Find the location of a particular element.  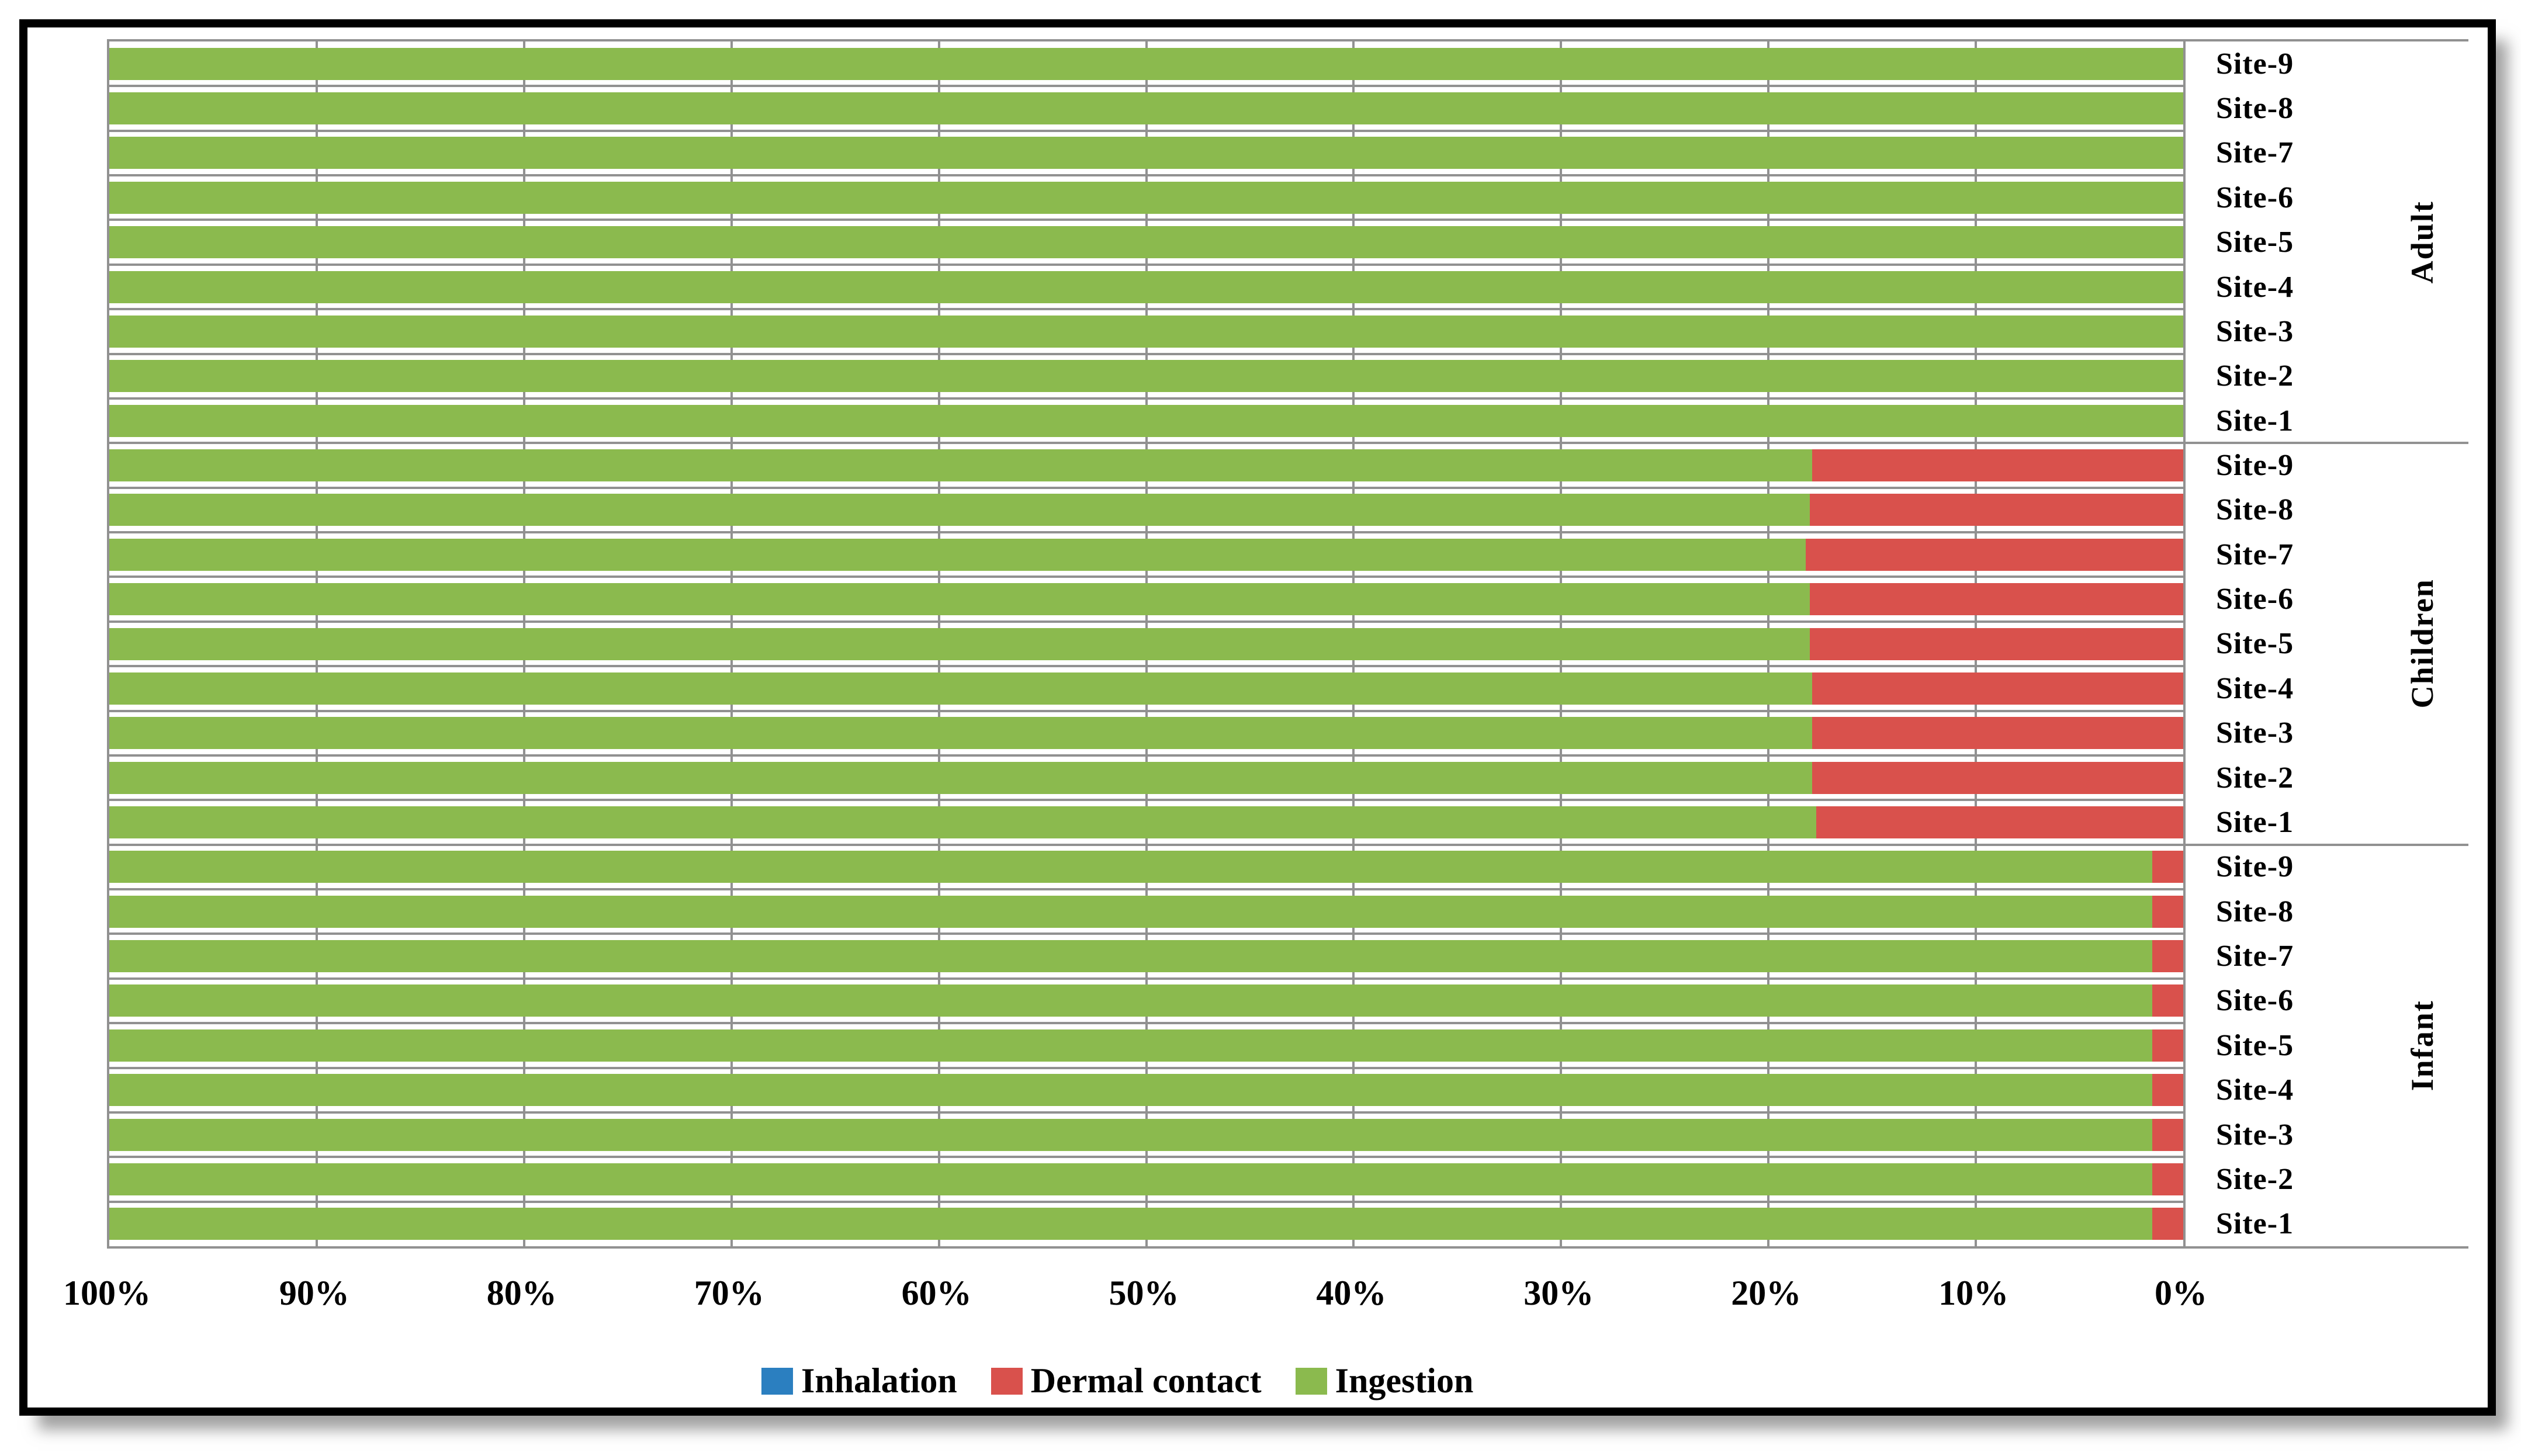

x-tick-label: 90% is located at coordinates (314, 1293).